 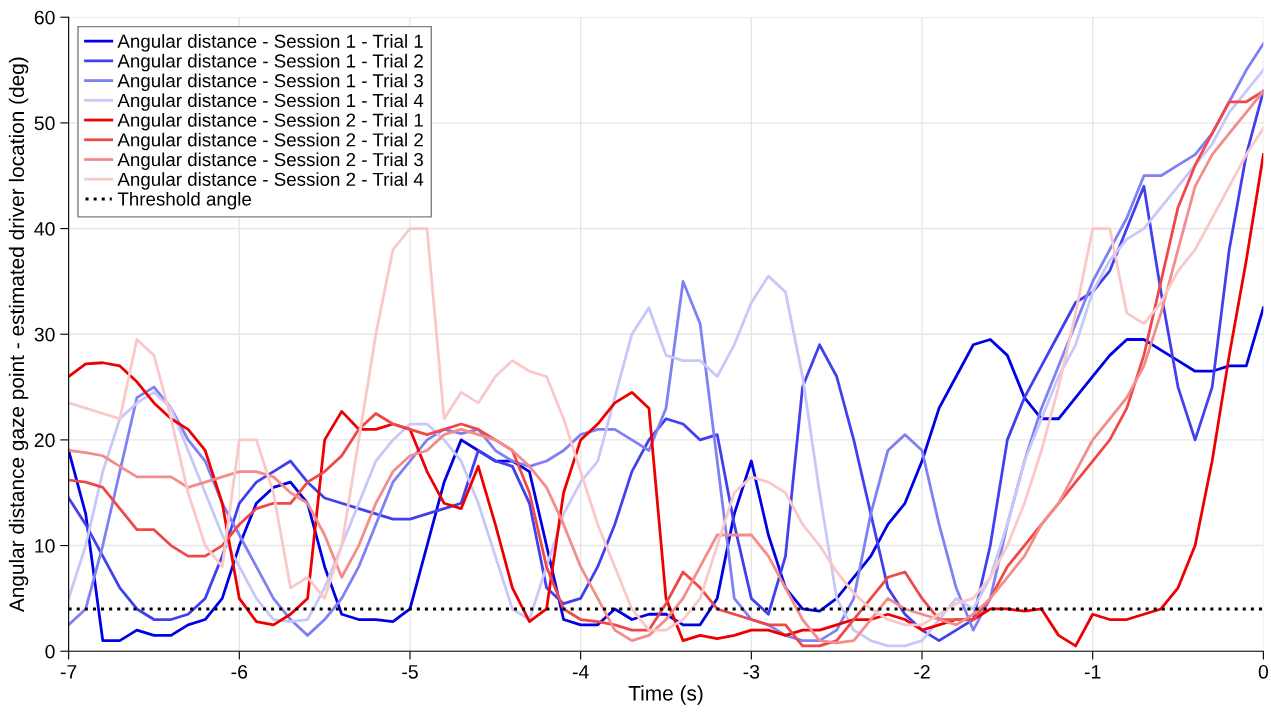 I want to click on y-tick-label: 30, so click(x=44, y=334).